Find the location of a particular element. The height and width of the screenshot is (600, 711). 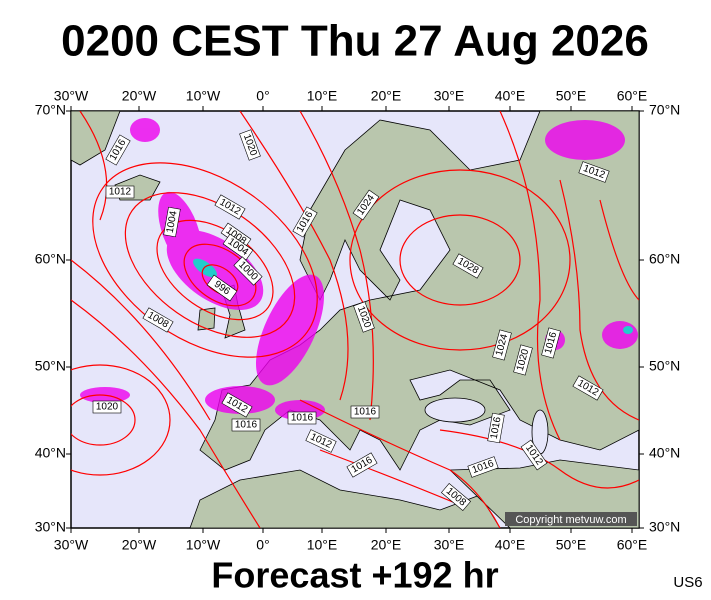

precipitation-core is located at coordinates (413, 296).